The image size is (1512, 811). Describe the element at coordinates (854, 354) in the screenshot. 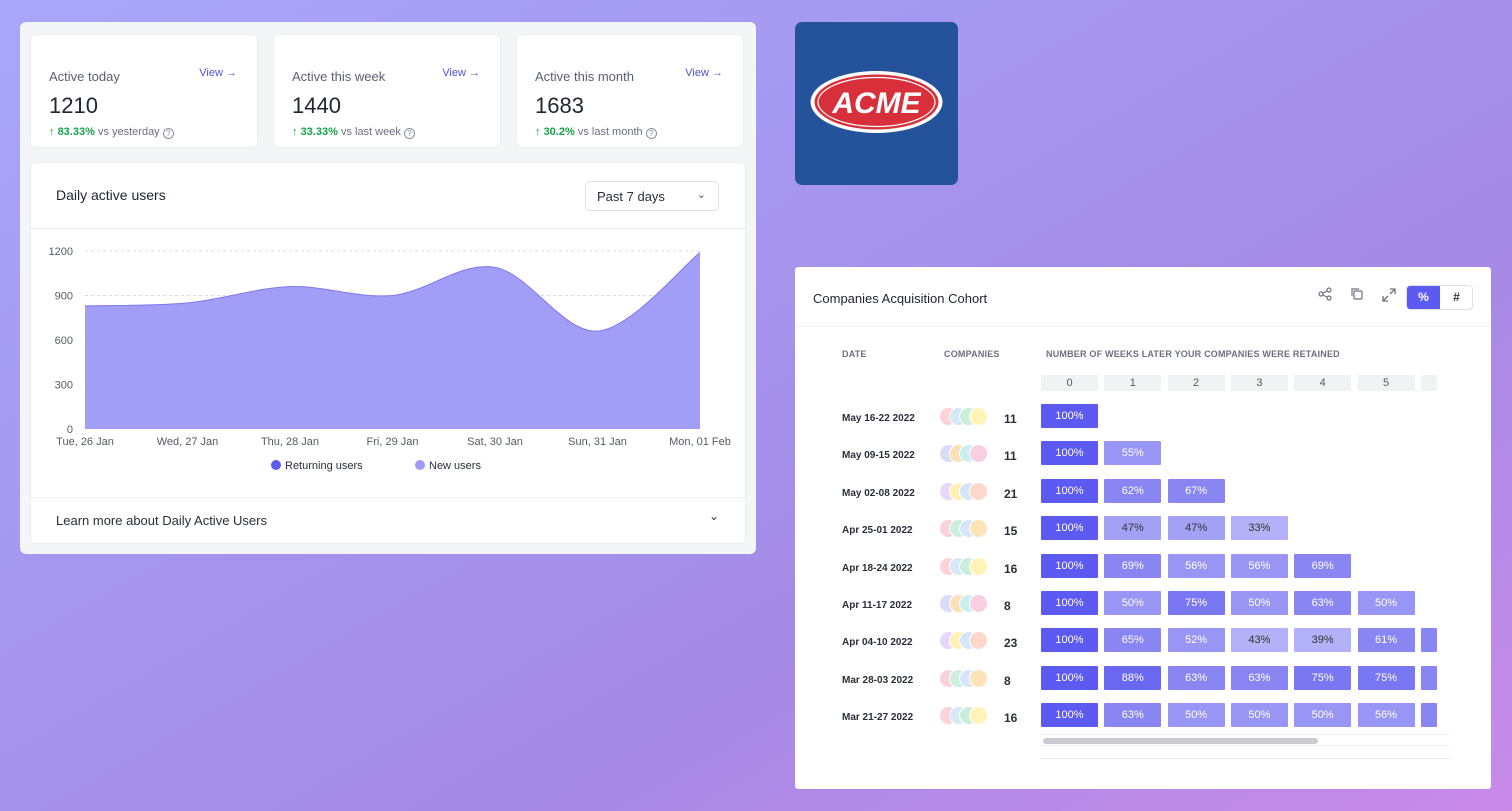

I see `col-header-date: DATE` at that location.